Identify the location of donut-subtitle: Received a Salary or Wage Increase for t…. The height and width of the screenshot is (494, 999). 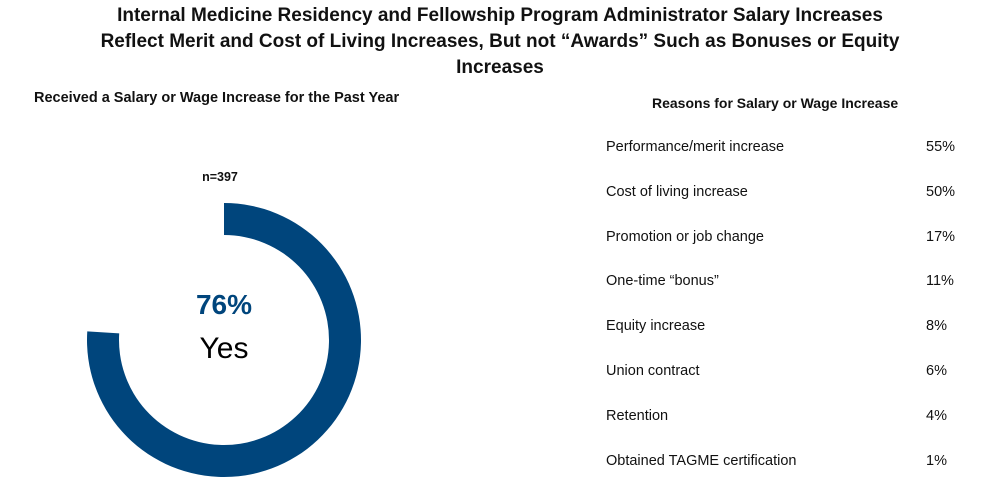
(217, 98).